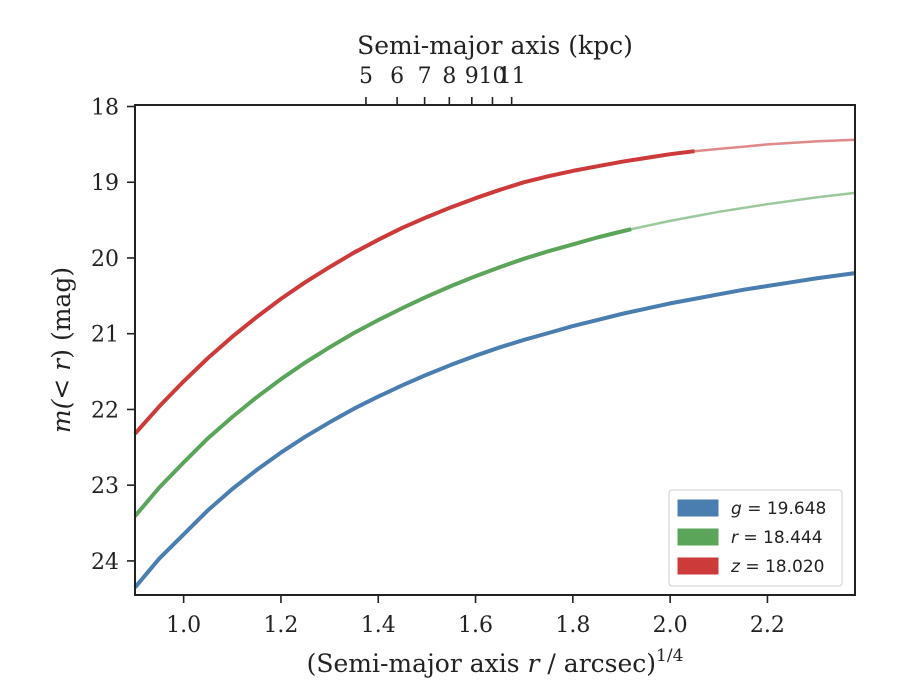  What do you see at coordinates (767, 625) in the screenshot?
I see `x-tick-label-6: 2.2` at bounding box center [767, 625].